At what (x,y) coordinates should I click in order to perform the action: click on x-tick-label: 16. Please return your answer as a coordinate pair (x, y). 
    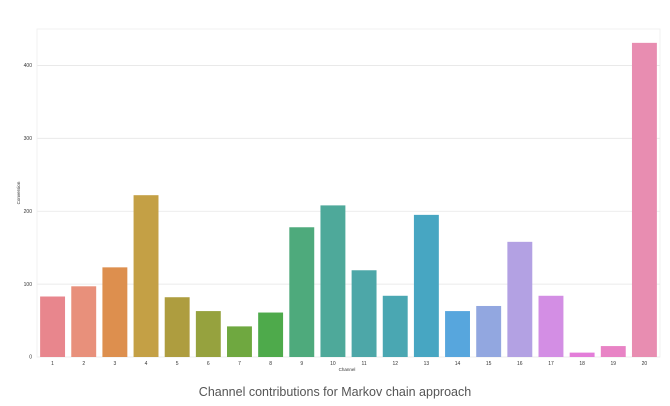
    Looking at the image, I should click on (520, 364).